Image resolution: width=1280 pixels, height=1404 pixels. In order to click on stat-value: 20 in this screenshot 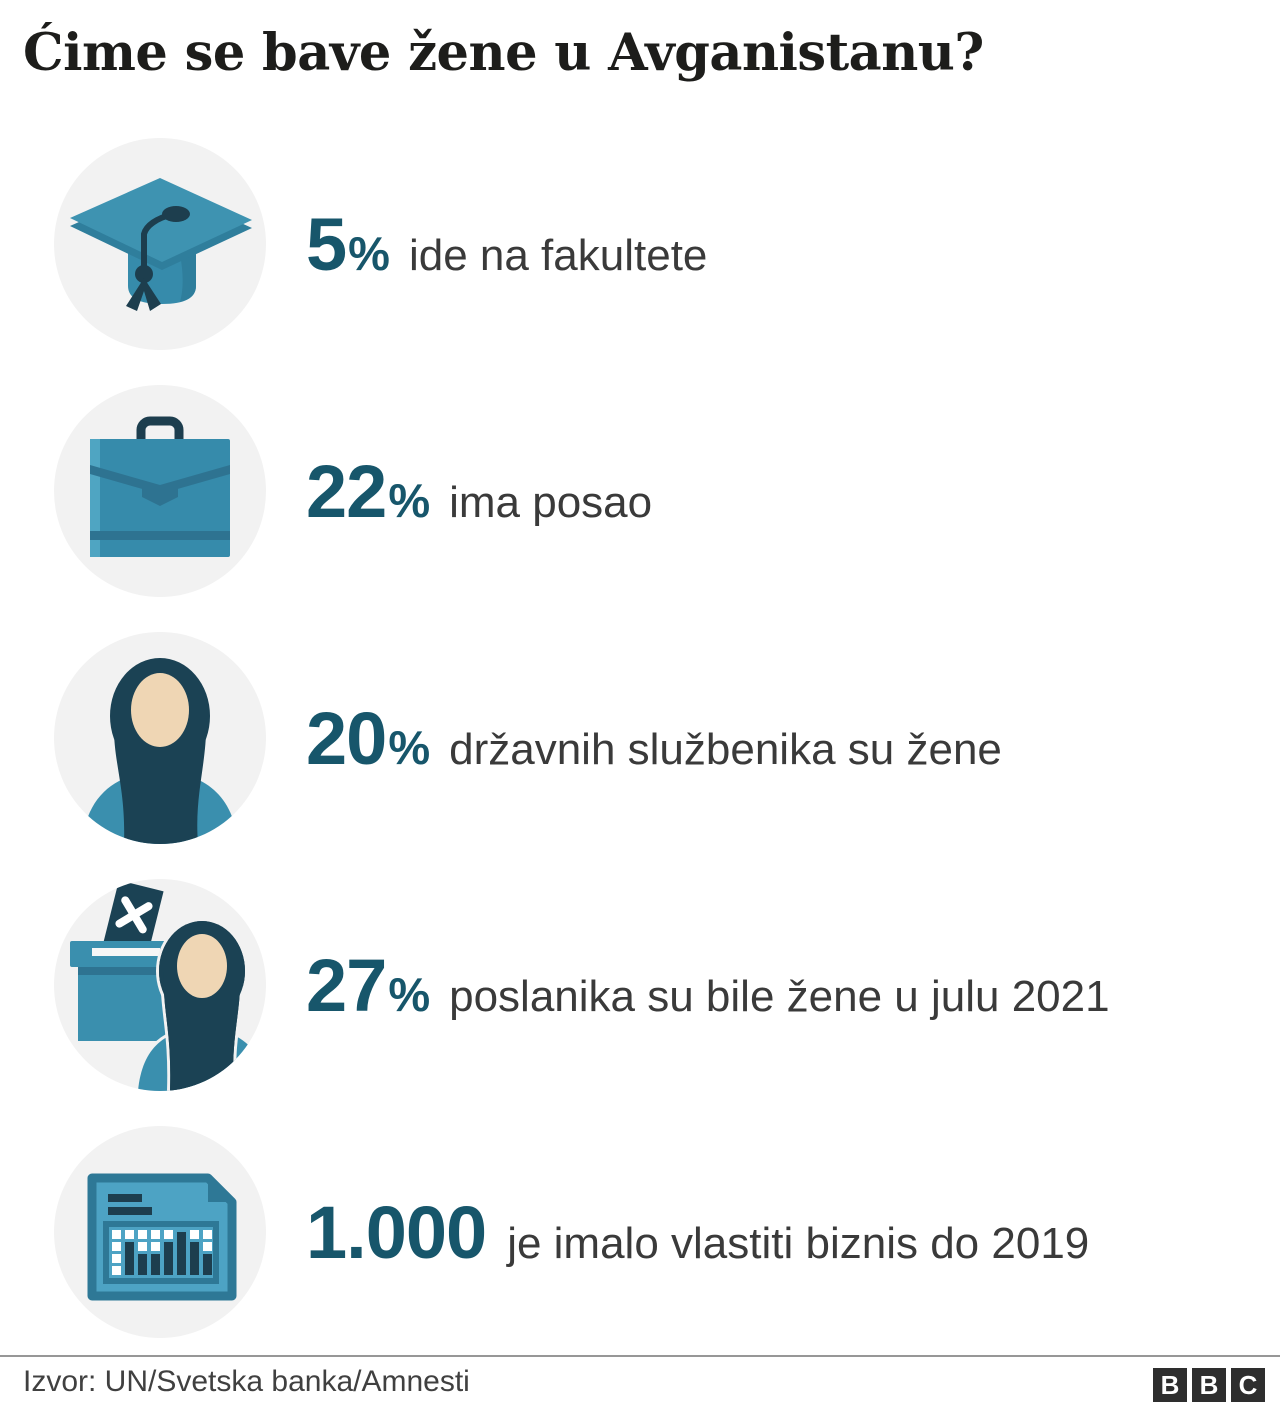, I will do `click(346, 738)`.